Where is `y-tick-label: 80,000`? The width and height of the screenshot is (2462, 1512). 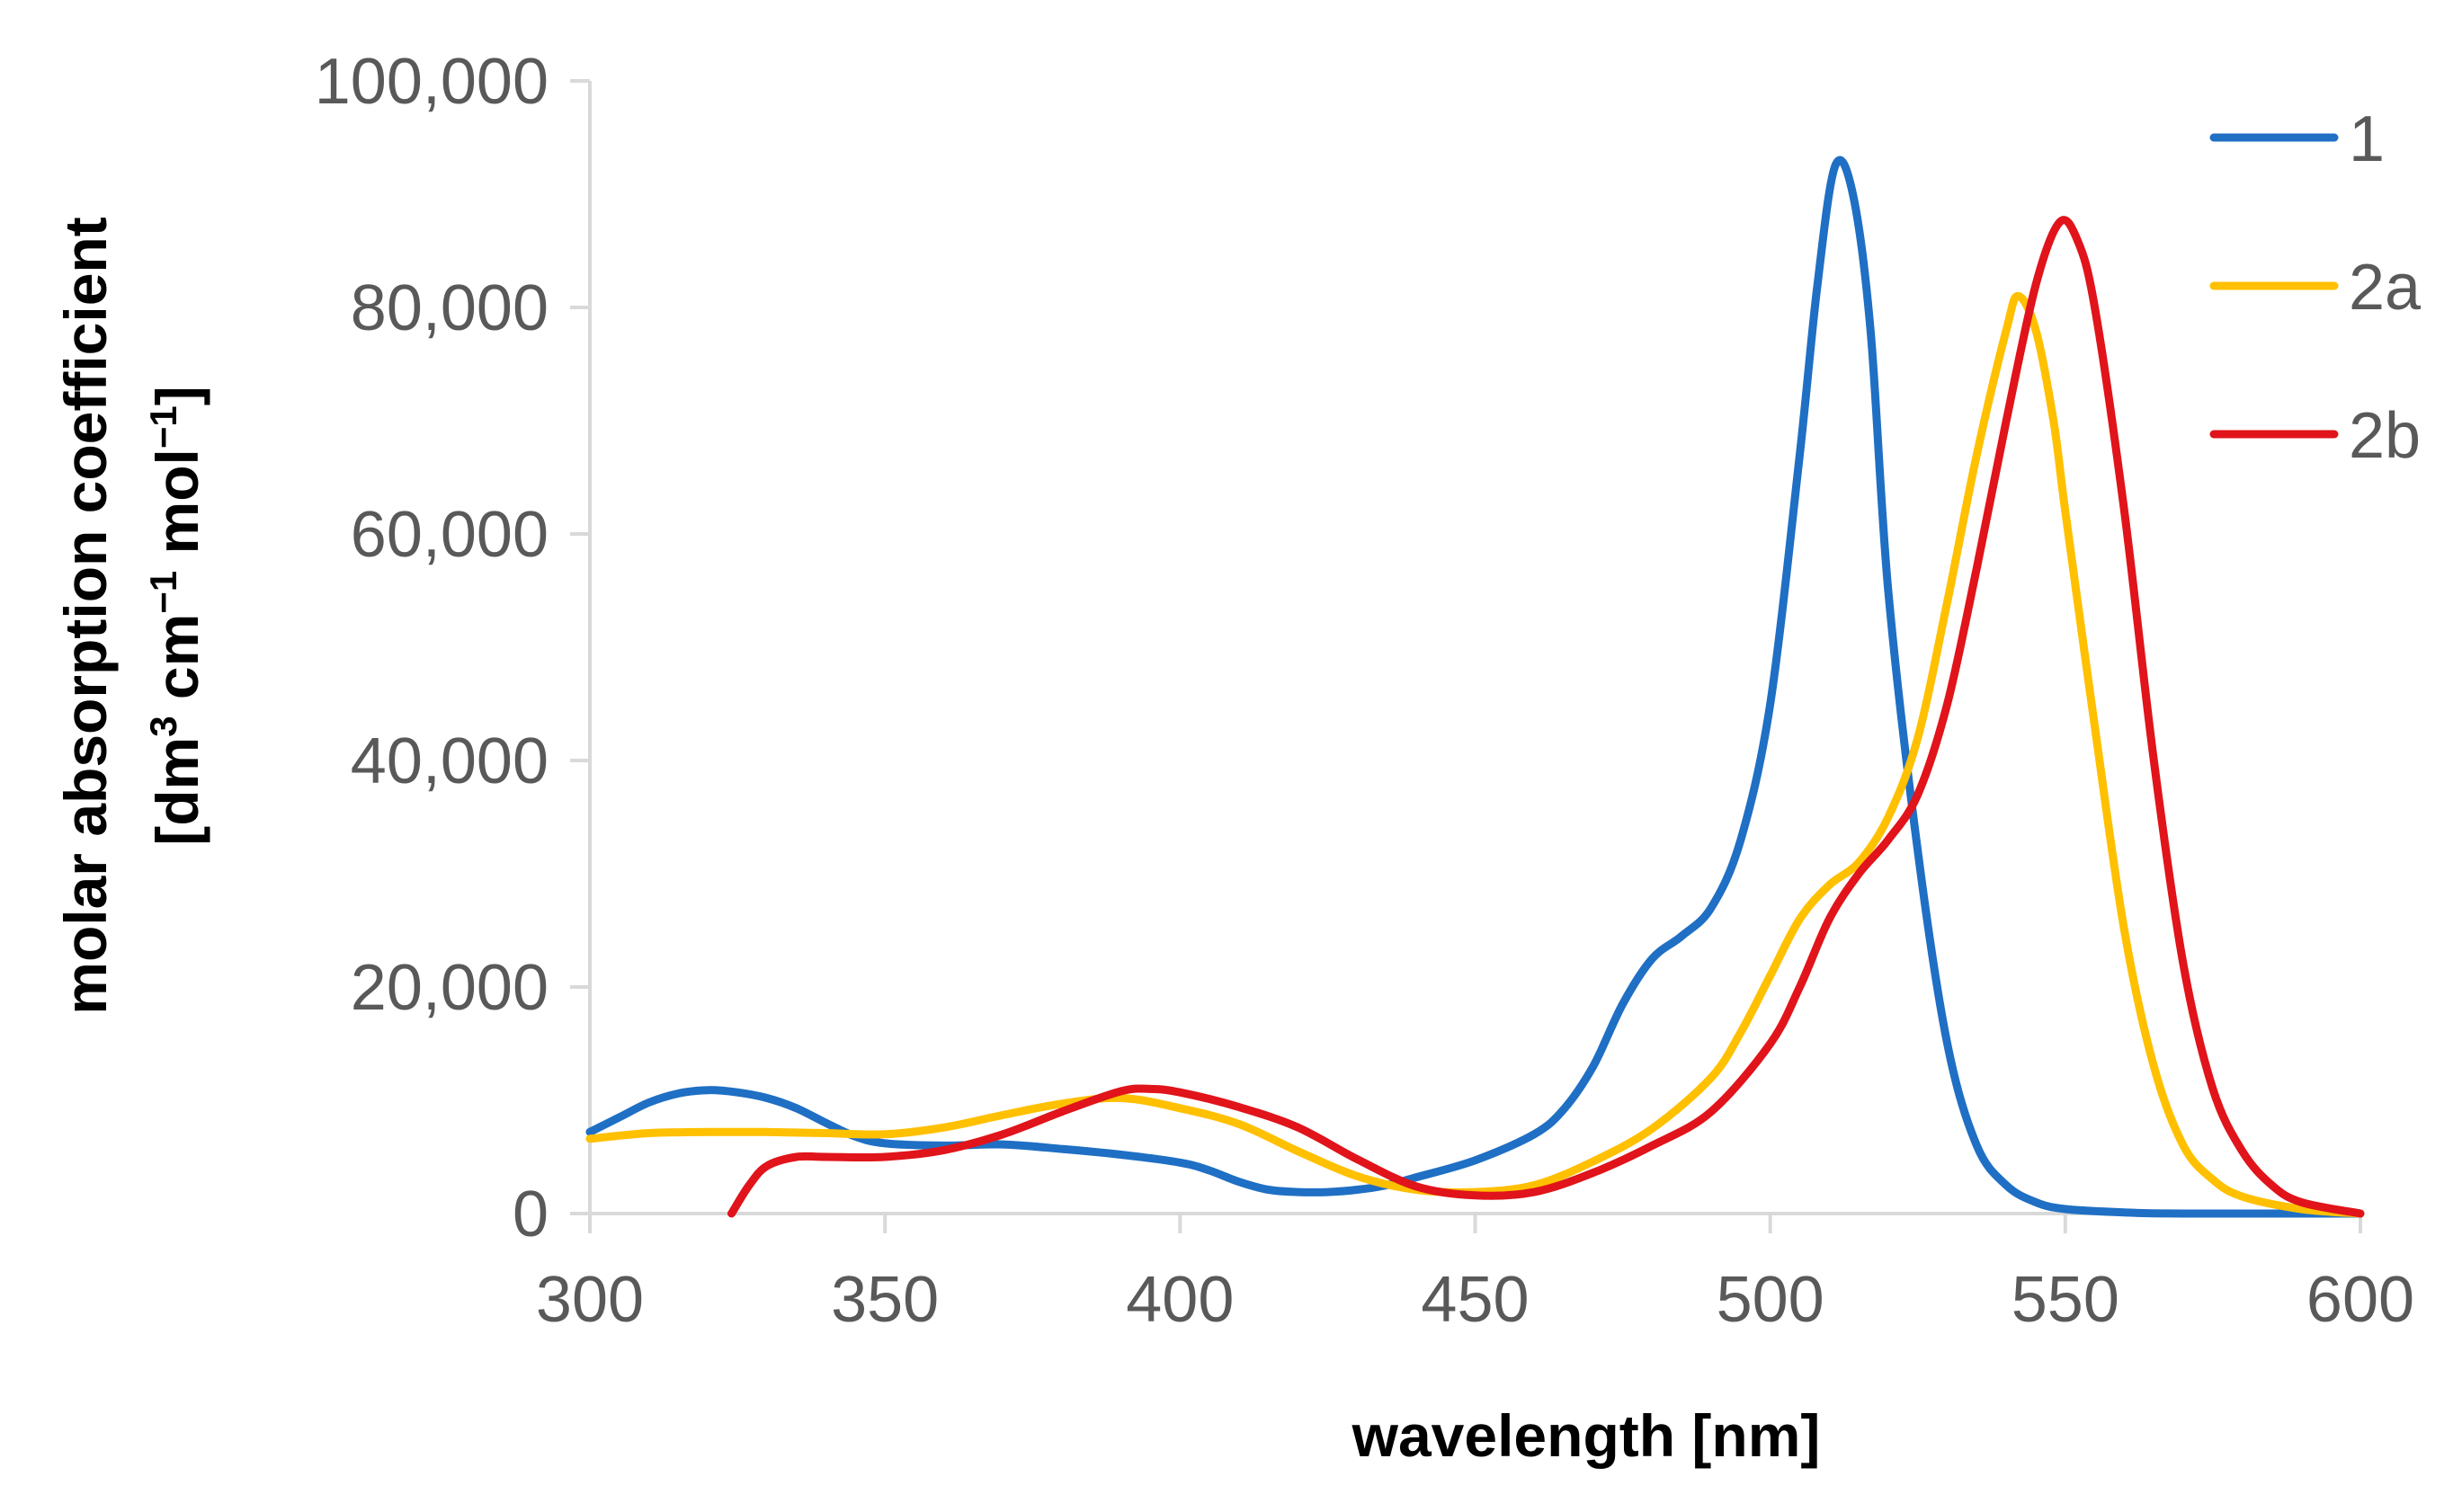 y-tick-label: 80,000 is located at coordinates (450, 308).